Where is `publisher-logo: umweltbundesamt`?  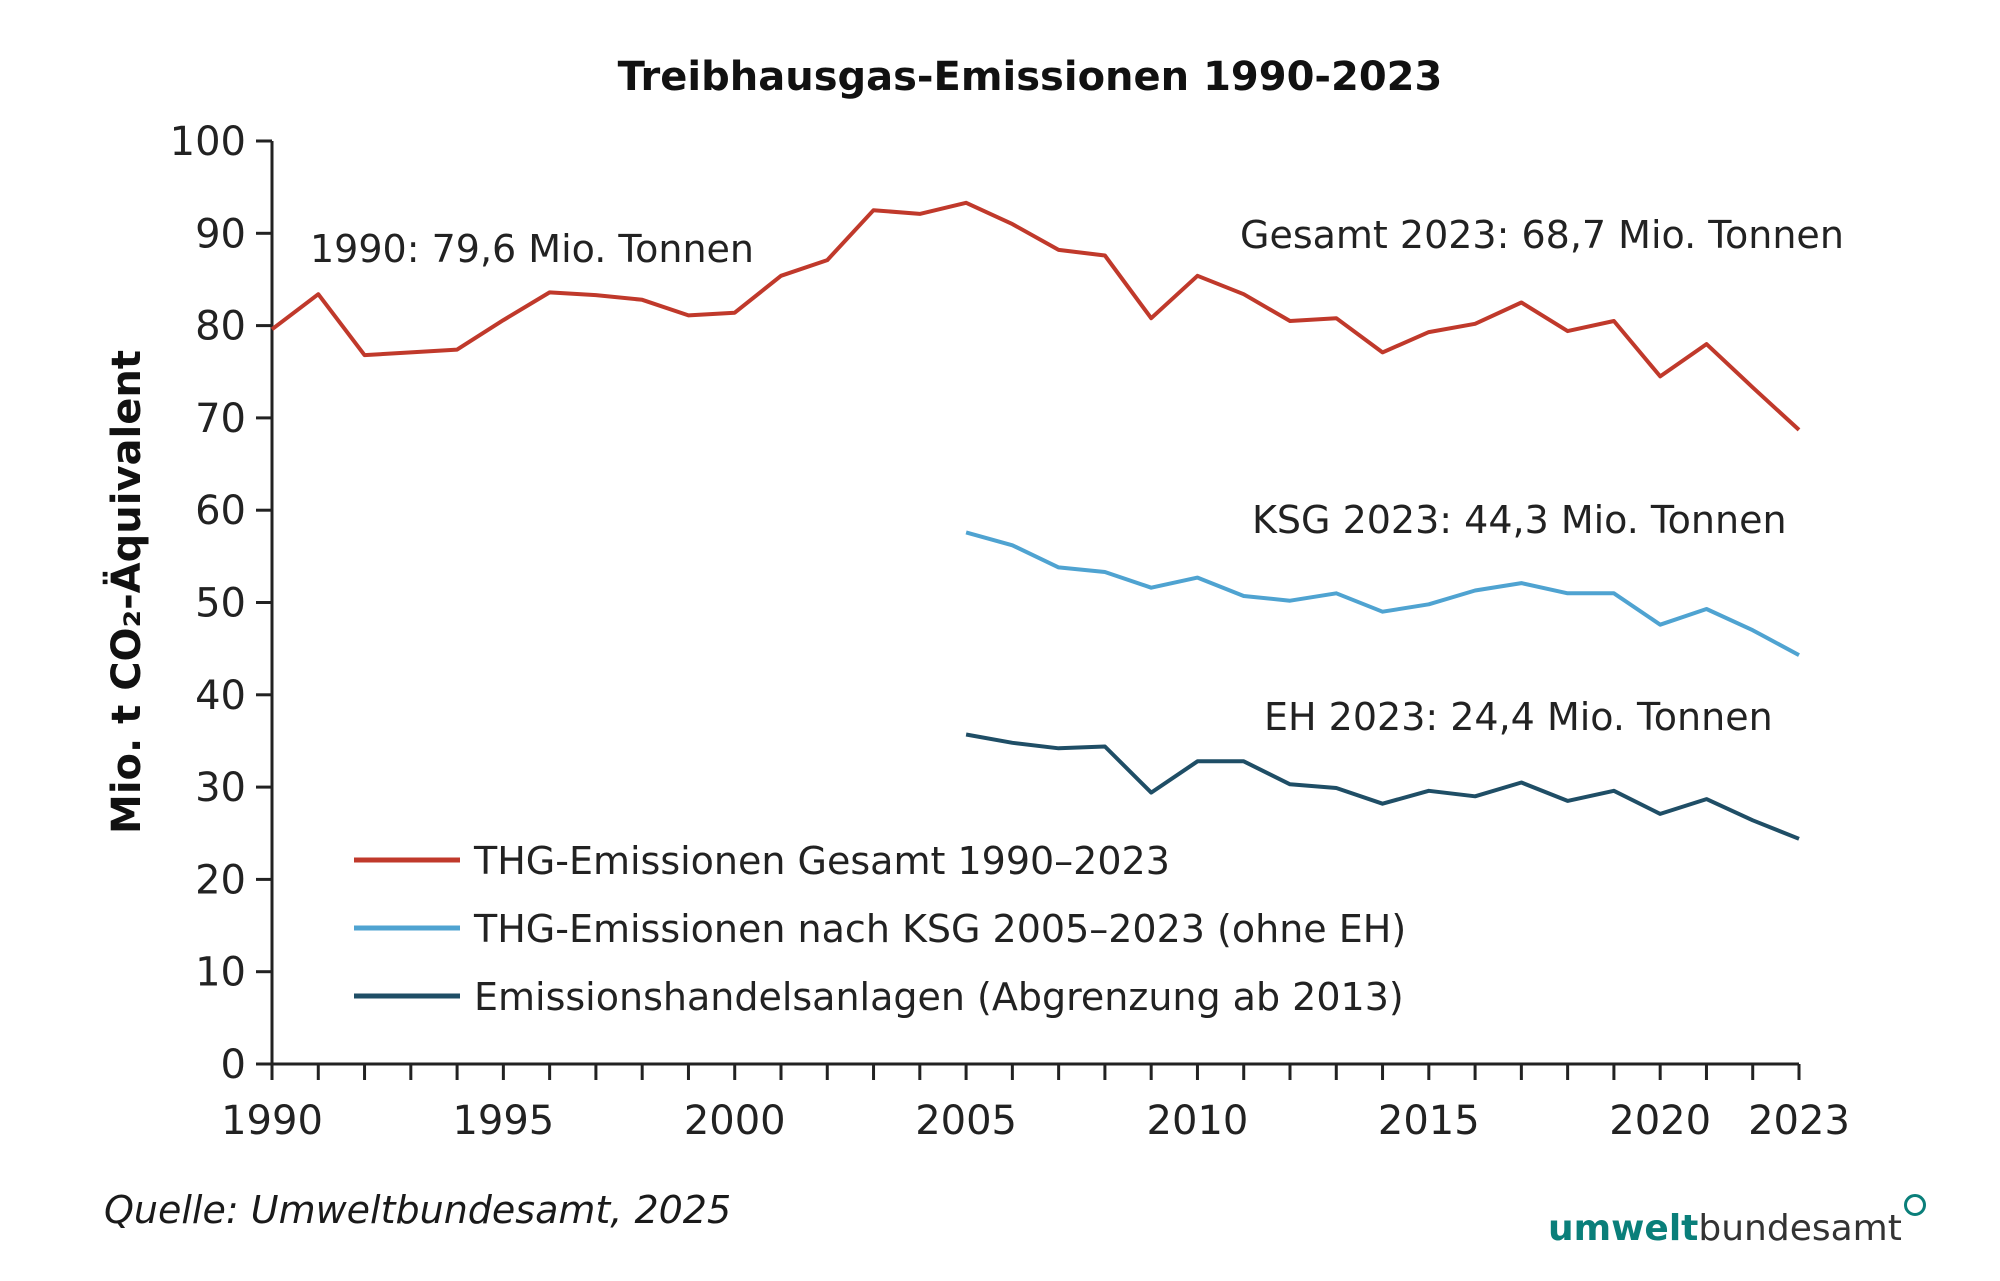
publisher-logo: umweltbundesamt is located at coordinates (1737, 1221).